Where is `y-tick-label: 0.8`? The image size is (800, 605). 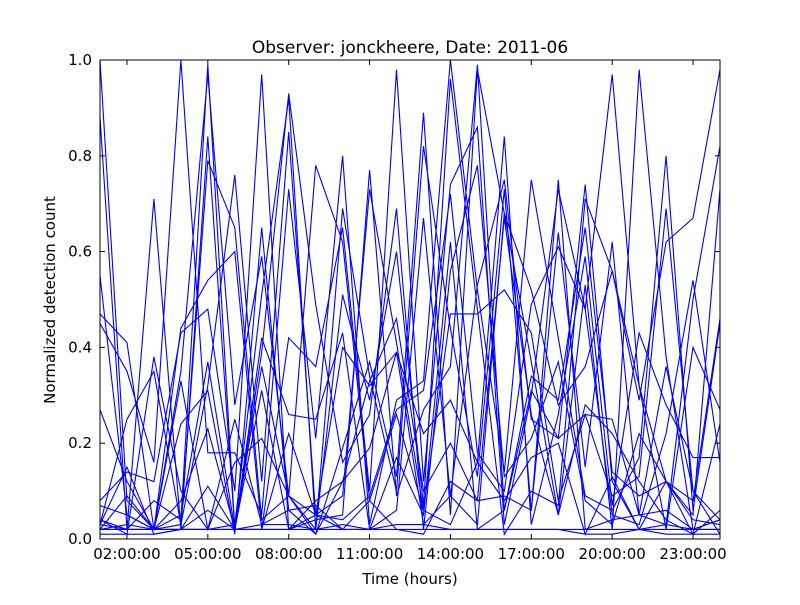 y-tick-label: 0.8 is located at coordinates (80, 156).